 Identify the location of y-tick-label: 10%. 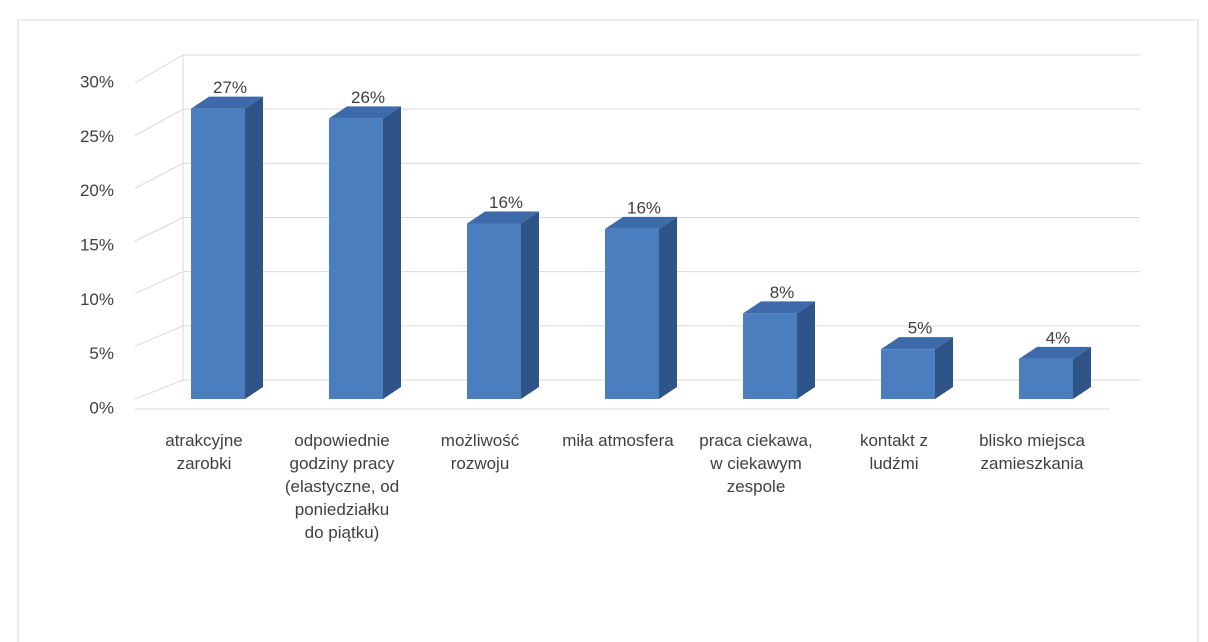
(97, 299).